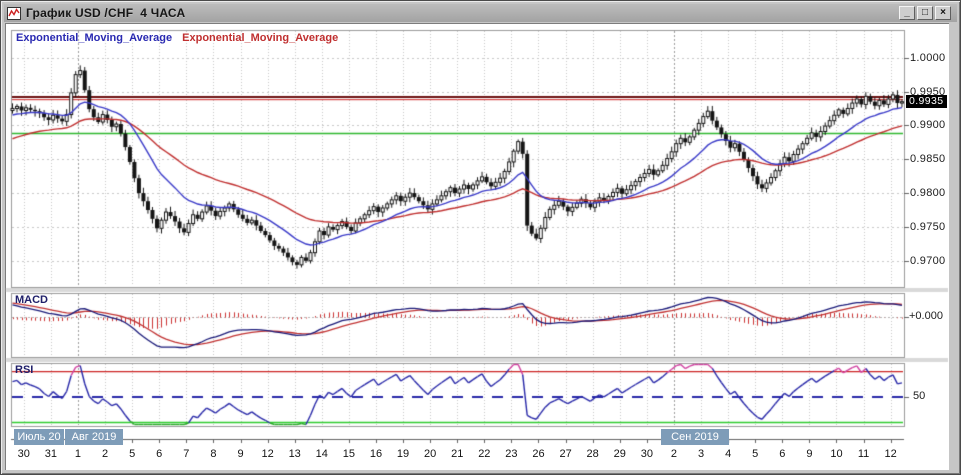  I want to click on date-label: 11, so click(863, 454).